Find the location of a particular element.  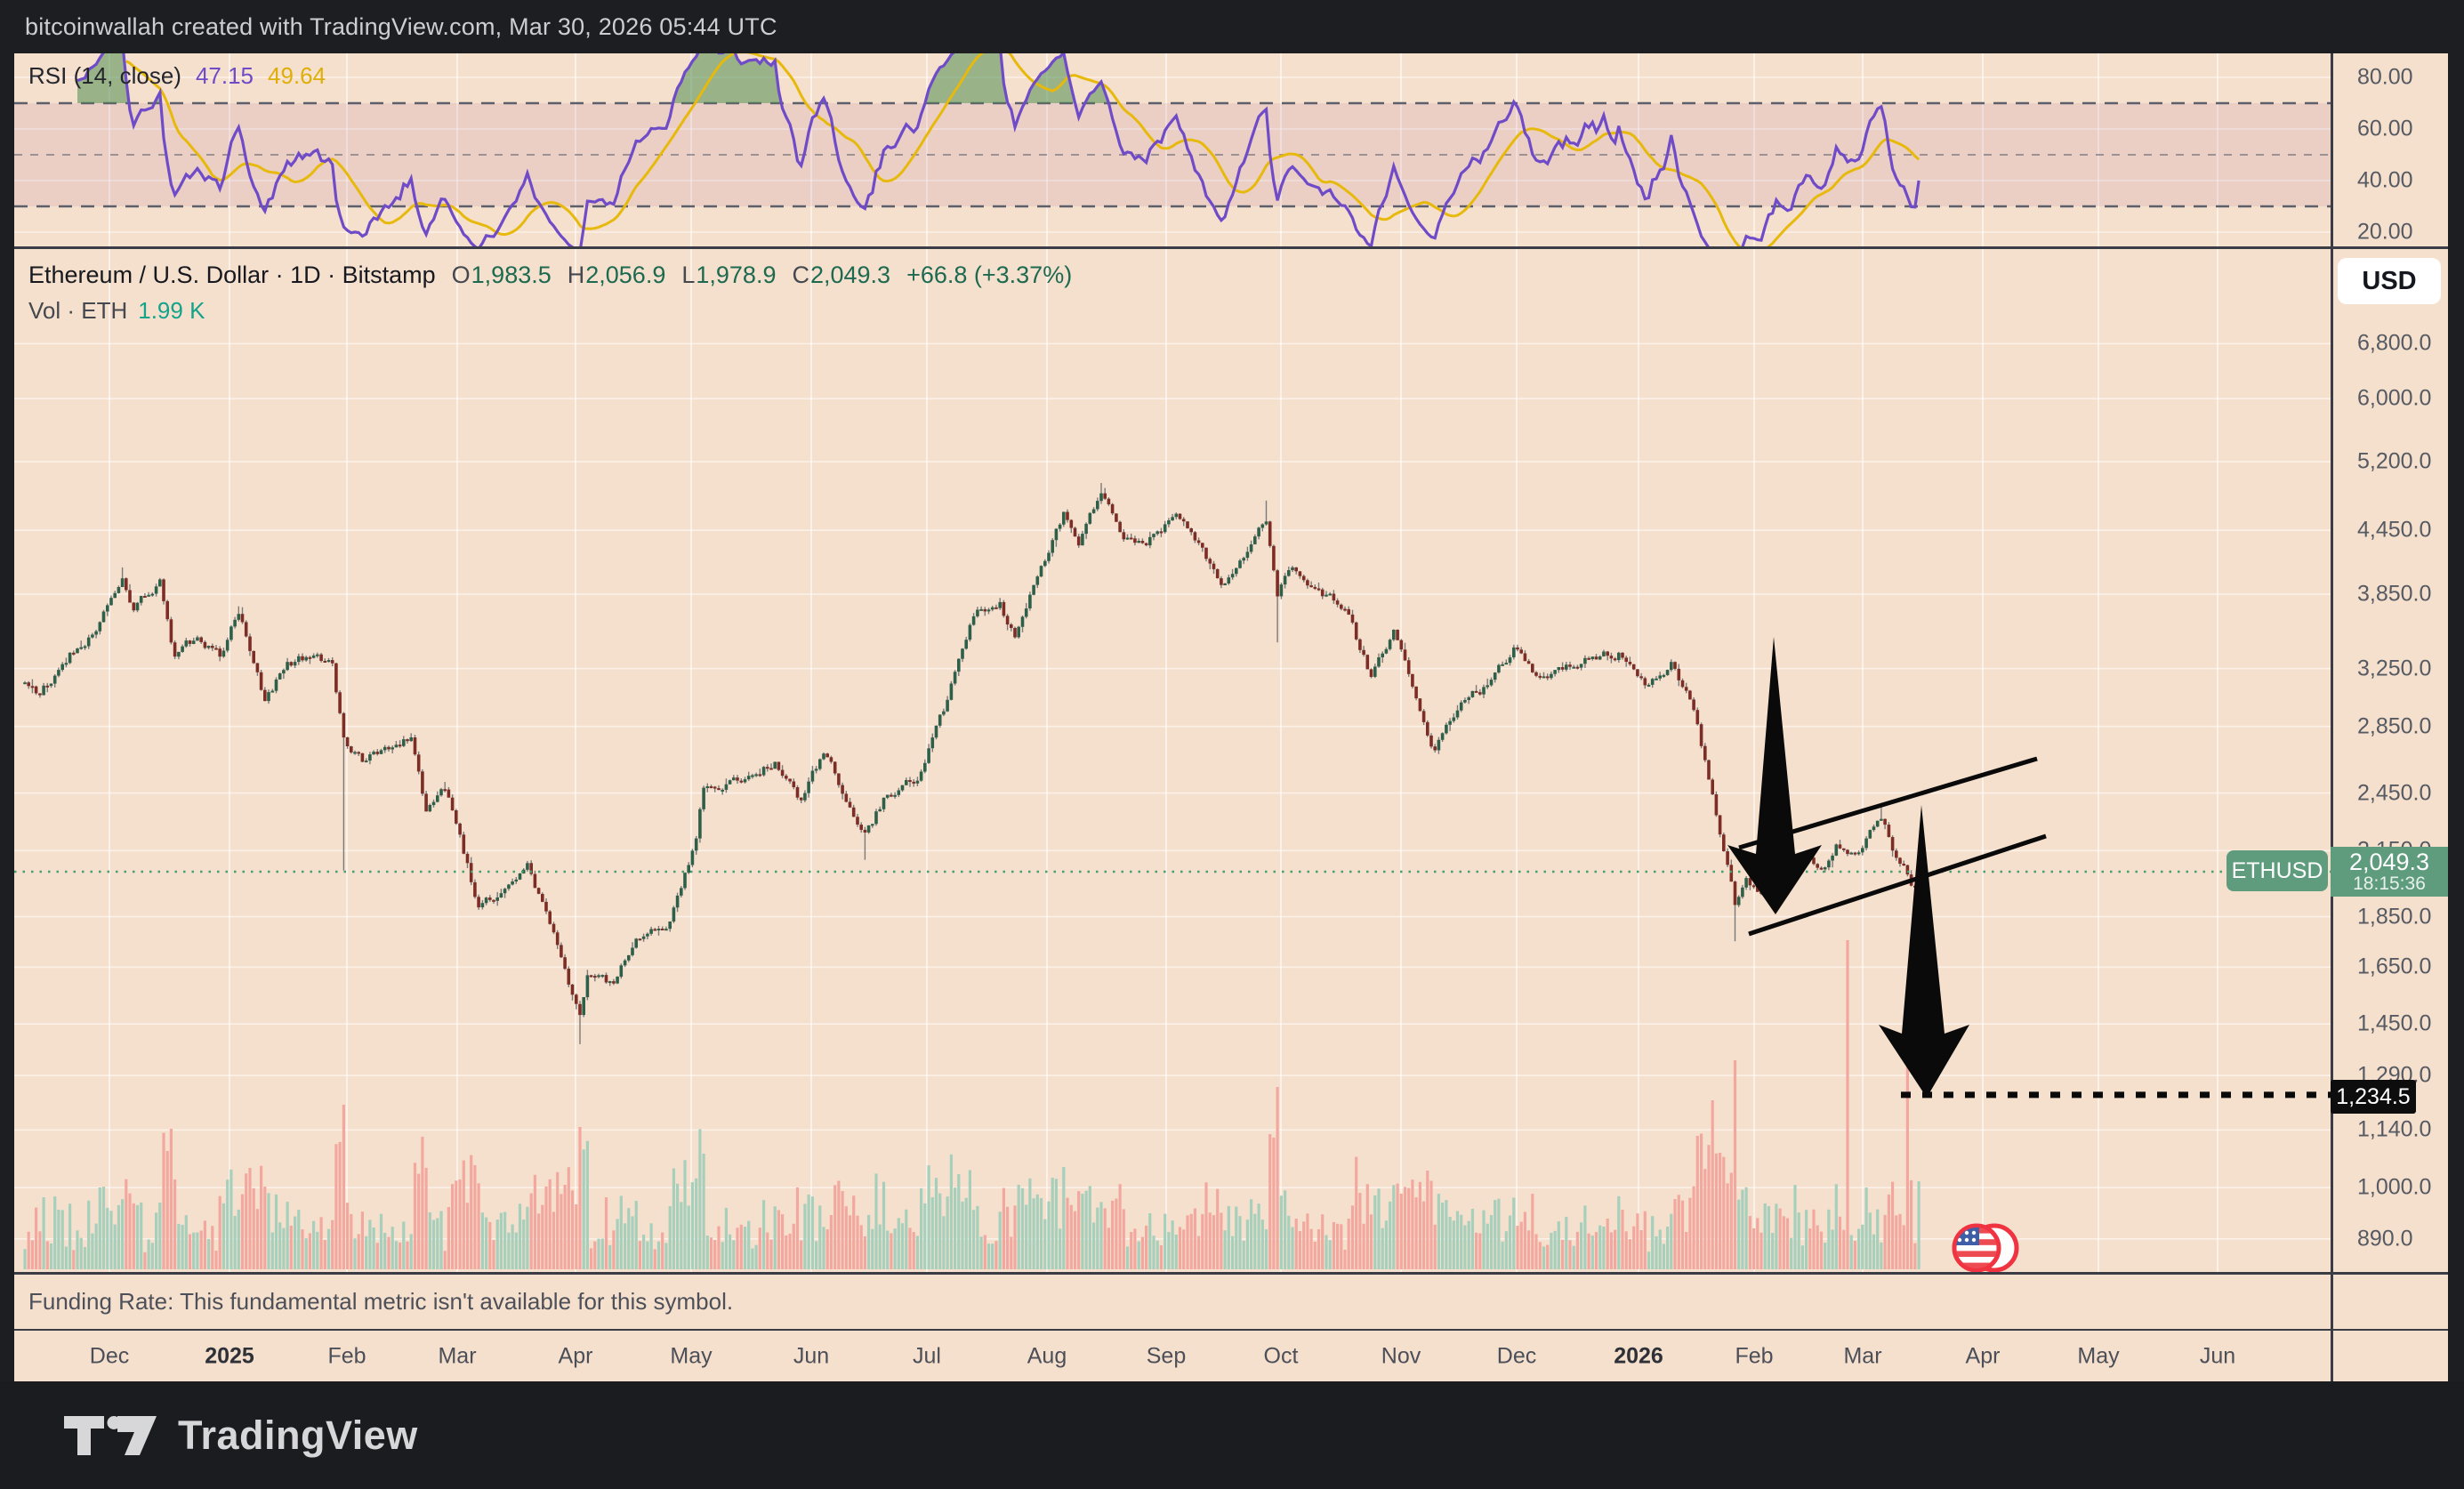

tradingview-logo-icon is located at coordinates (111, 1435).